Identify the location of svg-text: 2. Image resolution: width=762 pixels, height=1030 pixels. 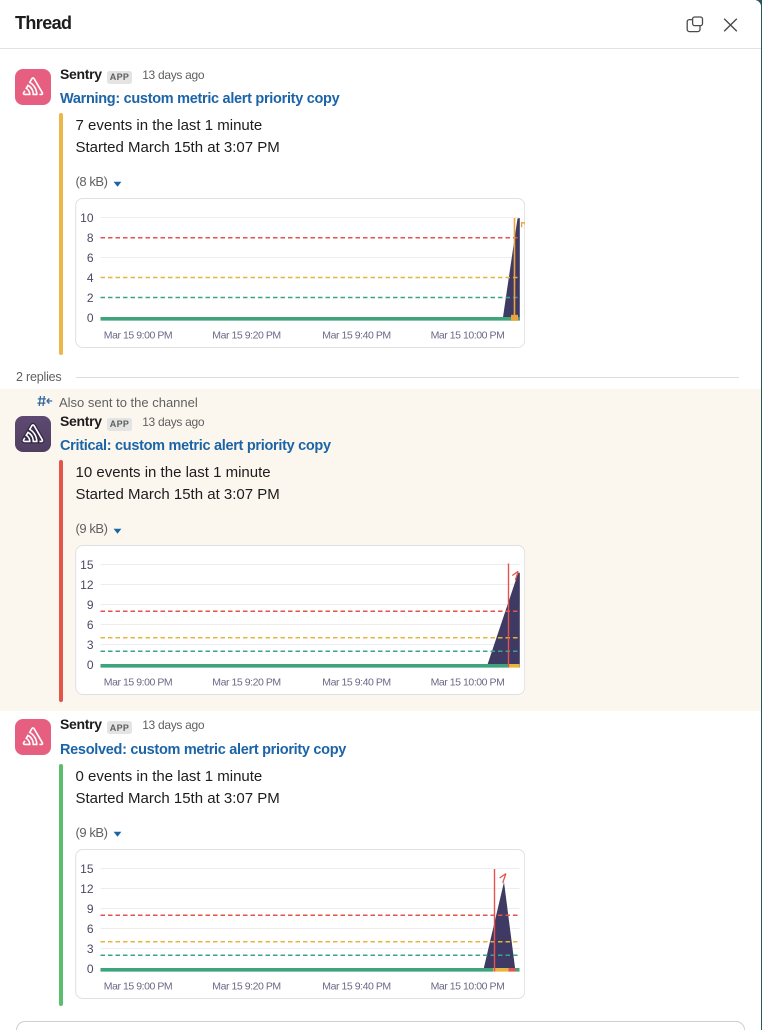
(90, 298).